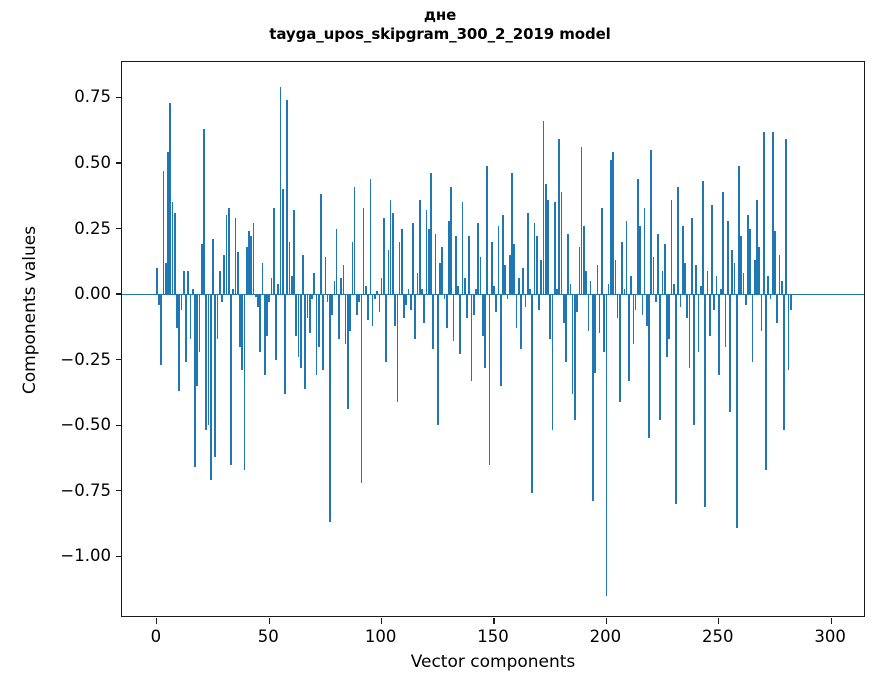 This screenshot has height=696, width=880. What do you see at coordinates (718, 636) in the screenshot?
I see `x-tick-label: 250` at bounding box center [718, 636].